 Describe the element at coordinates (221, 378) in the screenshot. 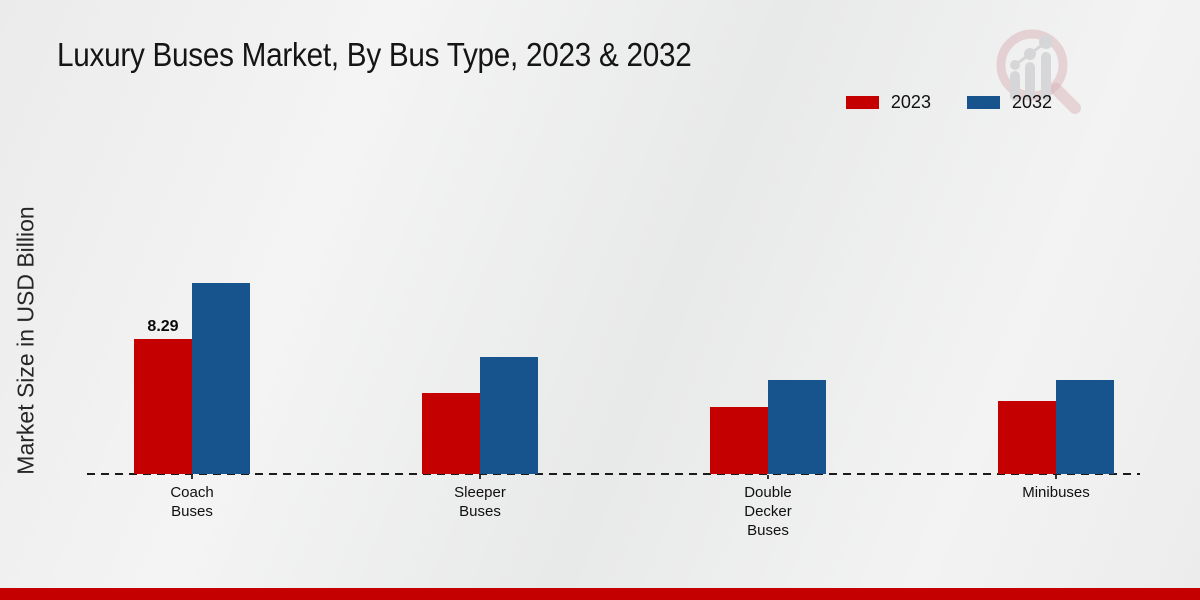

I see `bar-2032-coach-buses` at that location.